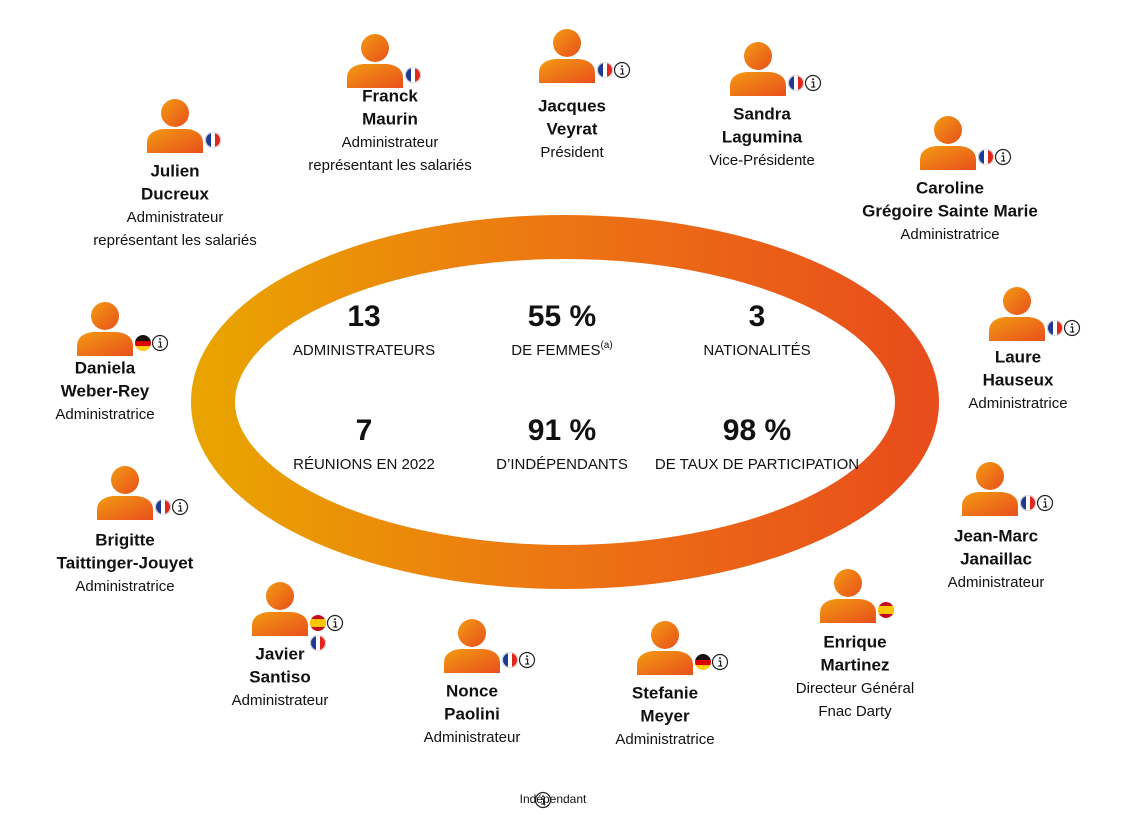 The height and width of the screenshot is (827, 1129). What do you see at coordinates (1018, 379) in the screenshot?
I see `member-name: Hauseux` at bounding box center [1018, 379].